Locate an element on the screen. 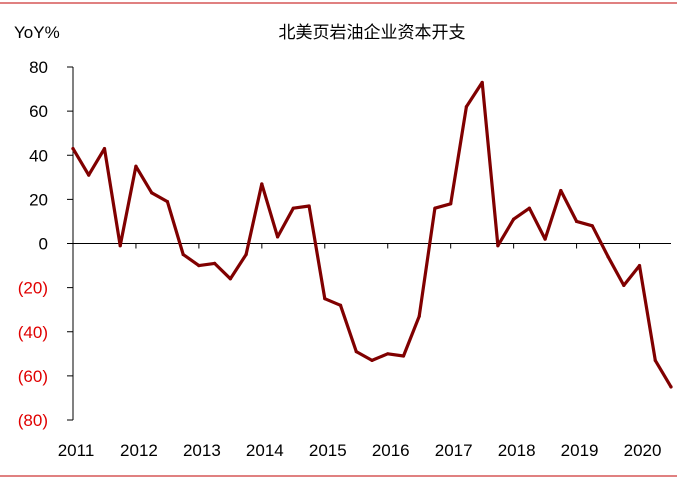 Image resolution: width=677 pixels, height=480 pixels. y-tick-label: (80) is located at coordinates (33, 420).